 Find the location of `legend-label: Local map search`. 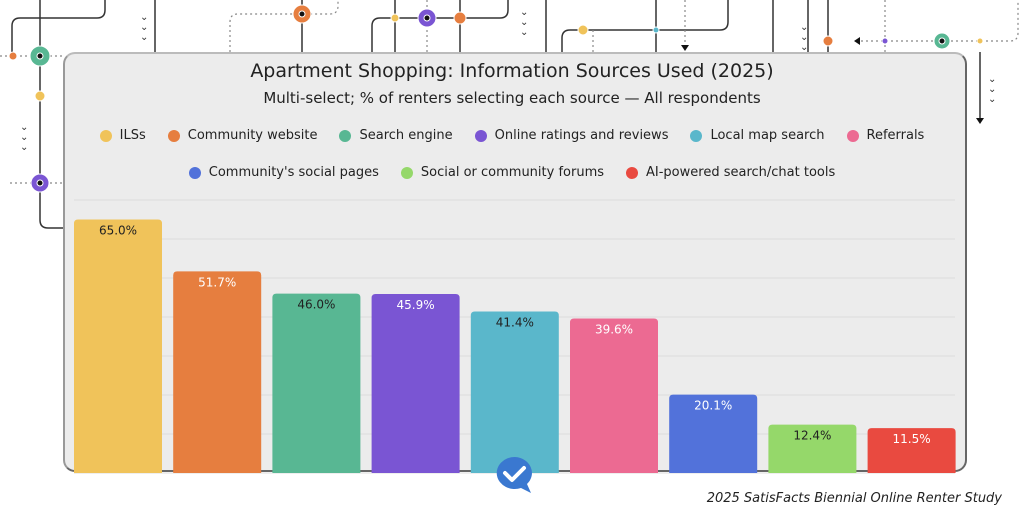

legend-label: Local map search is located at coordinates (767, 135).